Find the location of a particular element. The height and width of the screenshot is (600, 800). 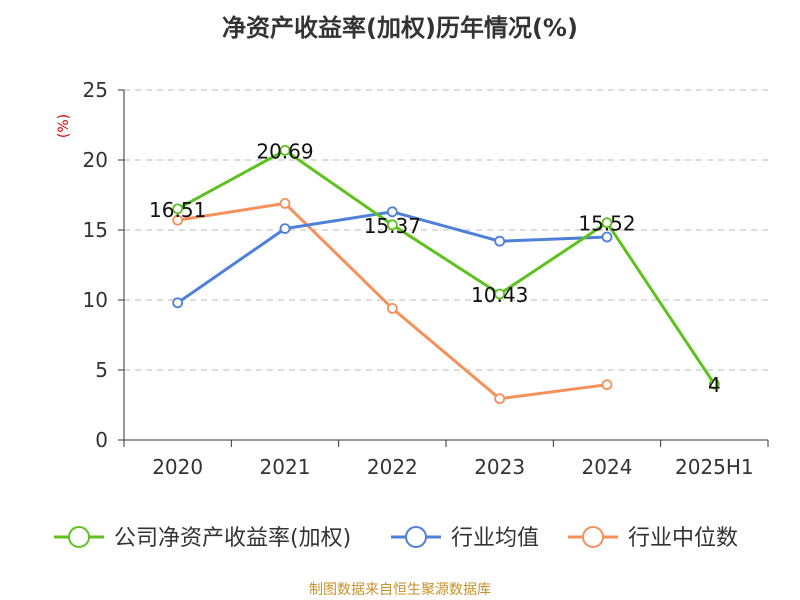

legend-item-0: 公司净资产收益率(加权) is located at coordinates (202, 538).